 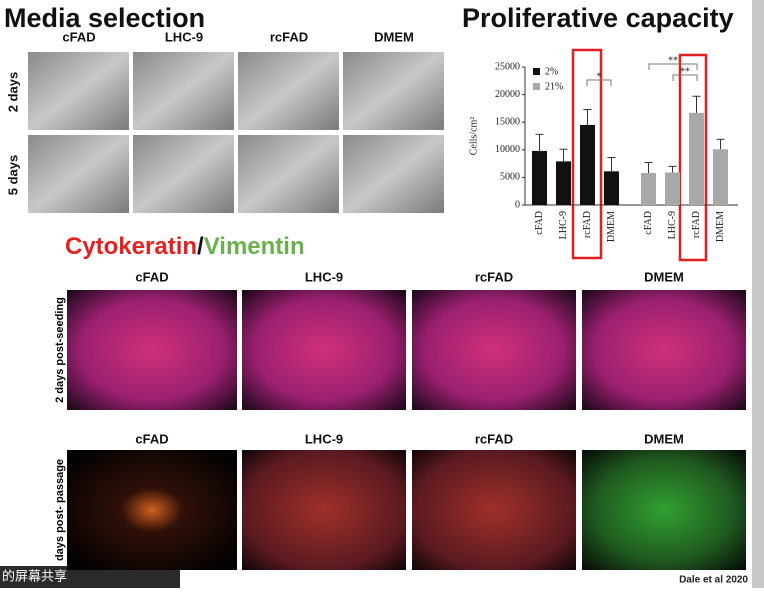 I want to click on row-label: 5 days, so click(x=12, y=175).